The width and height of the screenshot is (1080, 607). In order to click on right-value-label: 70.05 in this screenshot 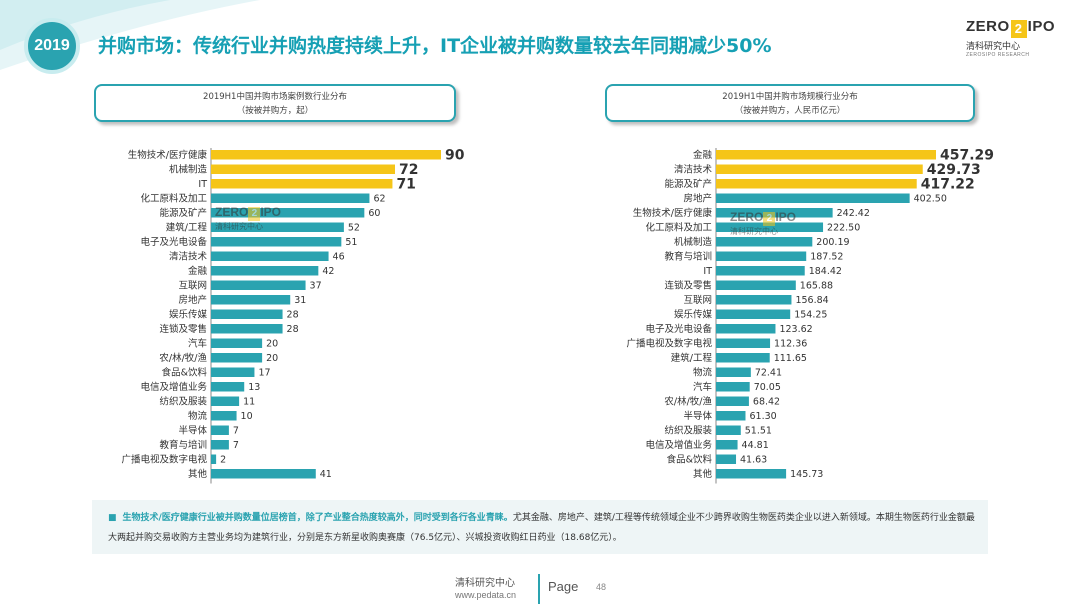, I will do `click(767, 387)`.